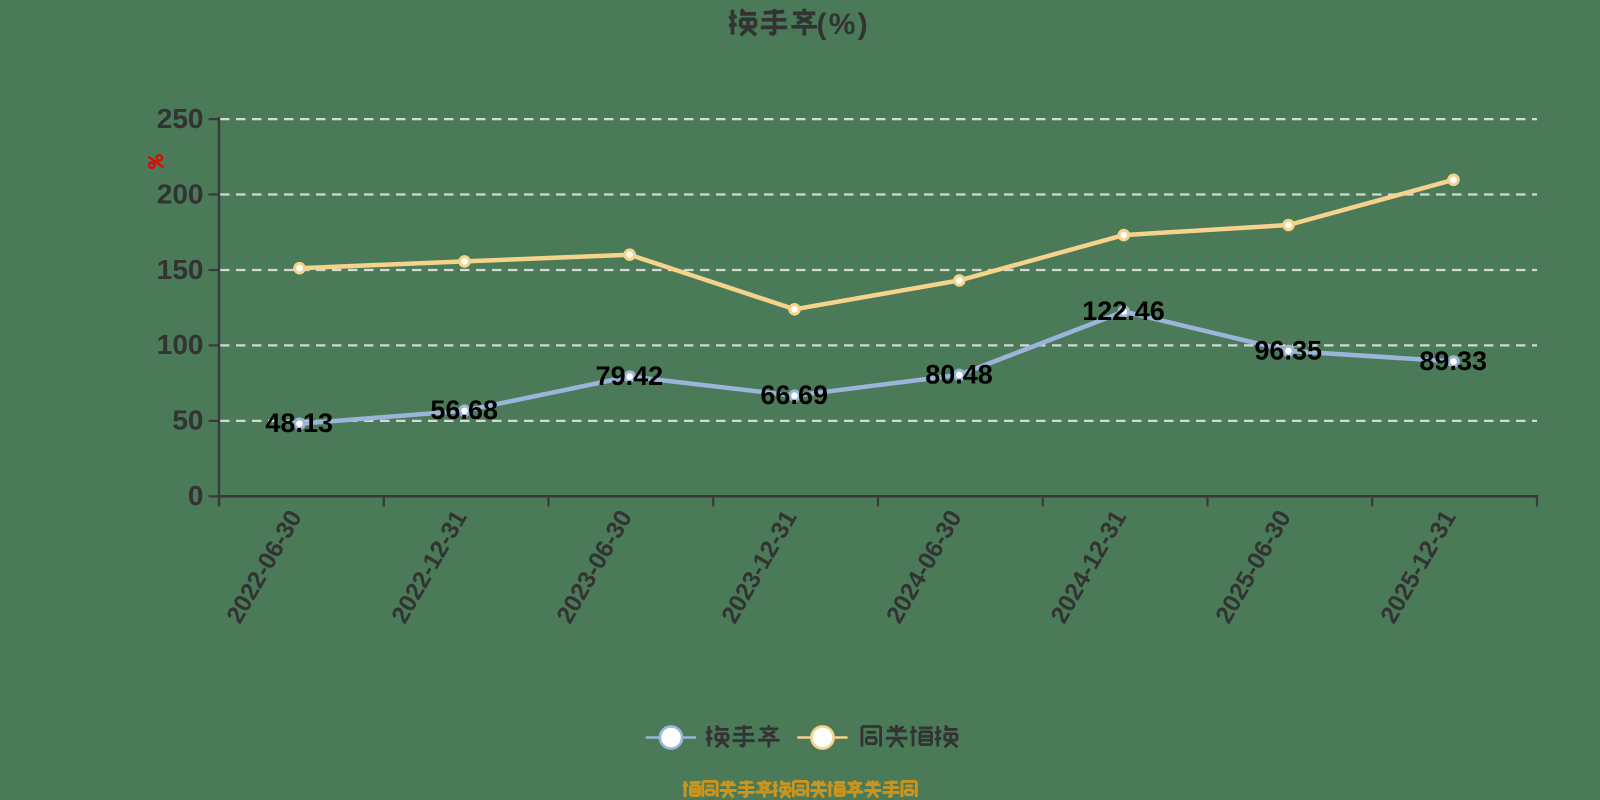  What do you see at coordinates (180, 344) in the screenshot?
I see `svg-text: 100` at bounding box center [180, 344].